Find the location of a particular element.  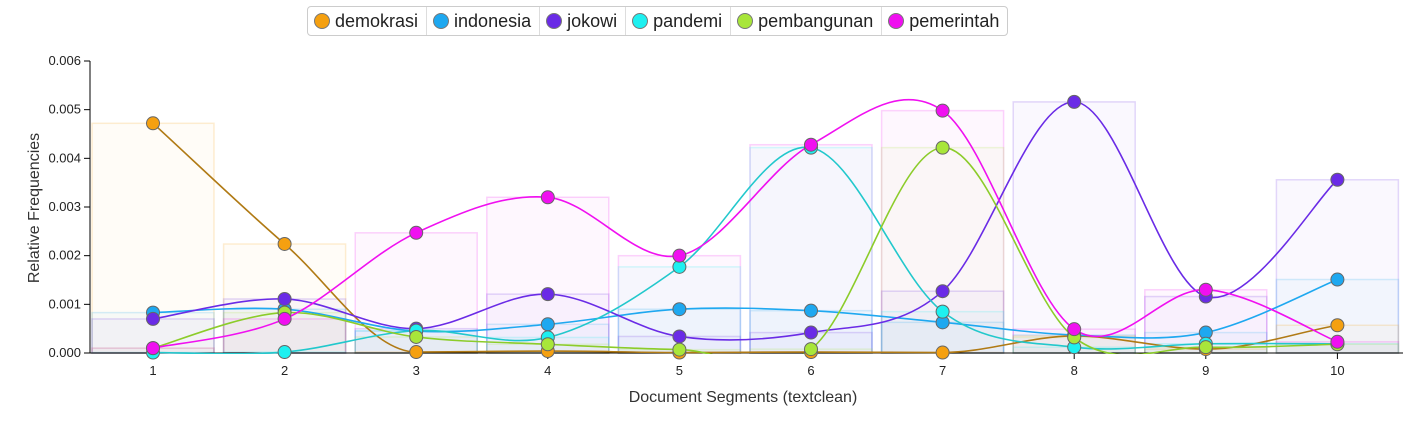

legend-item-demokrasi: demokrasi is located at coordinates (367, 21).